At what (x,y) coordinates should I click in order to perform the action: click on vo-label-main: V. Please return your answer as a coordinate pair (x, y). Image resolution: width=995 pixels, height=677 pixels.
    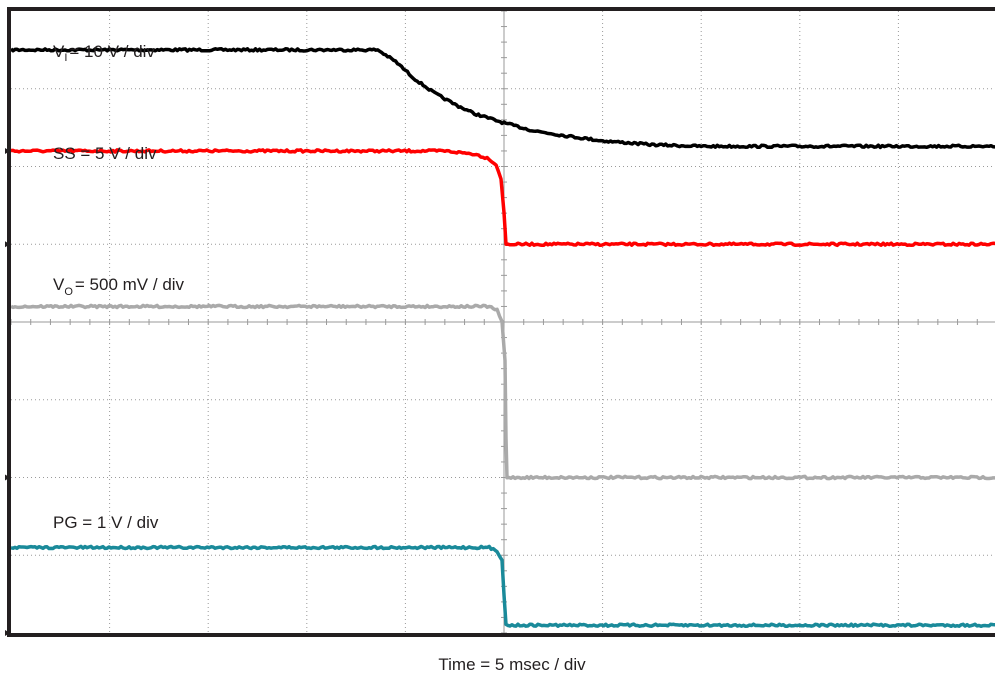
    Looking at the image, I should click on (59, 284).